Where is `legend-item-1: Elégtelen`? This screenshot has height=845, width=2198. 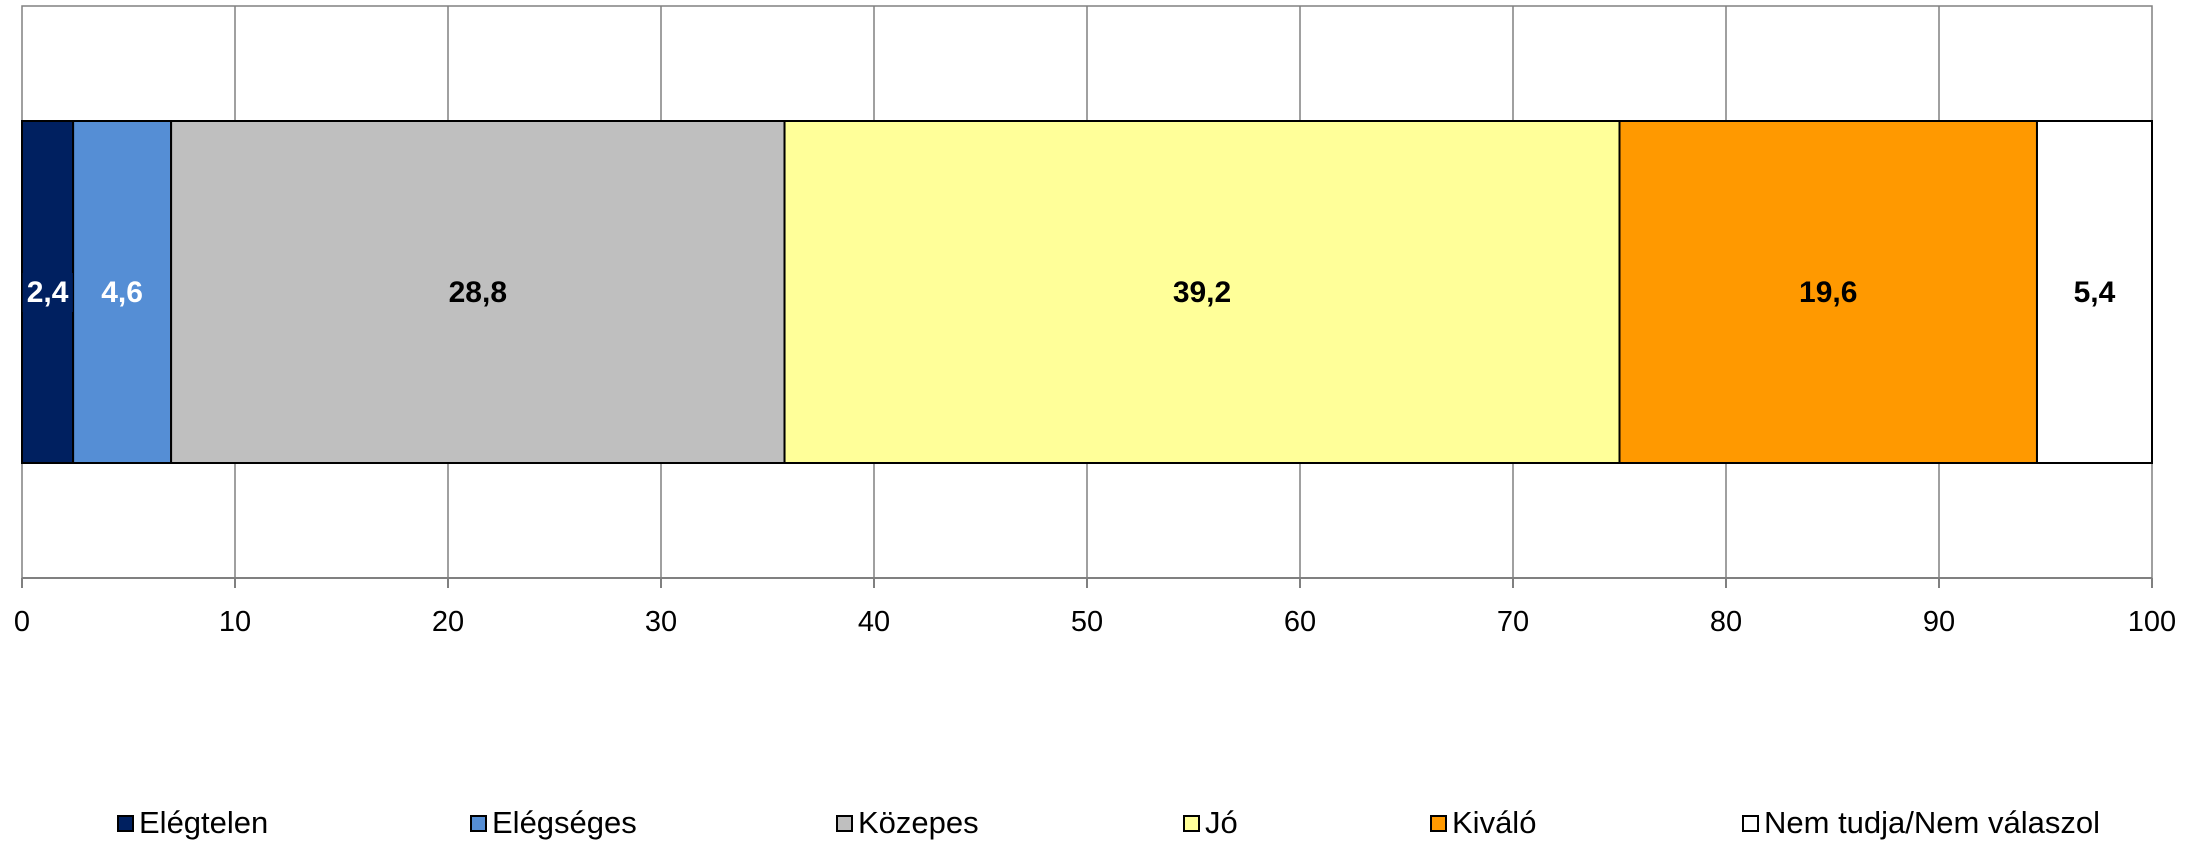
legend-item-1: Elégtelen is located at coordinates (192, 823).